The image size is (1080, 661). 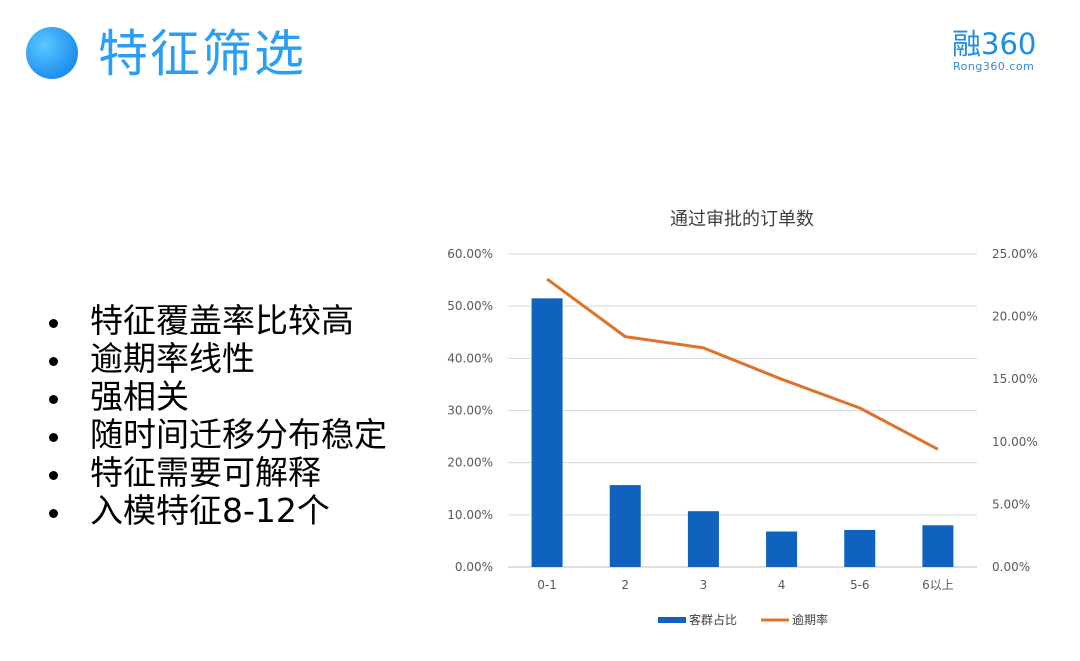 What do you see at coordinates (220, 472) in the screenshot?
I see `bullet-item: 特征需要可解释` at bounding box center [220, 472].